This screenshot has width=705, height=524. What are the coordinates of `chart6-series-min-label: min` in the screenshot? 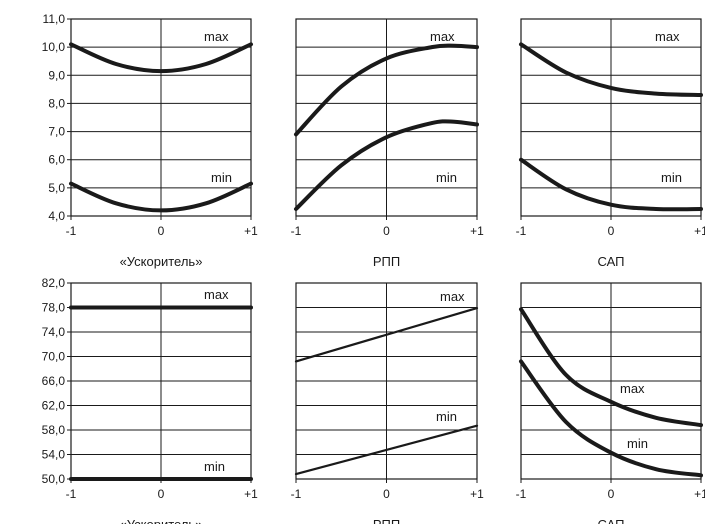 It's located at (637, 443).